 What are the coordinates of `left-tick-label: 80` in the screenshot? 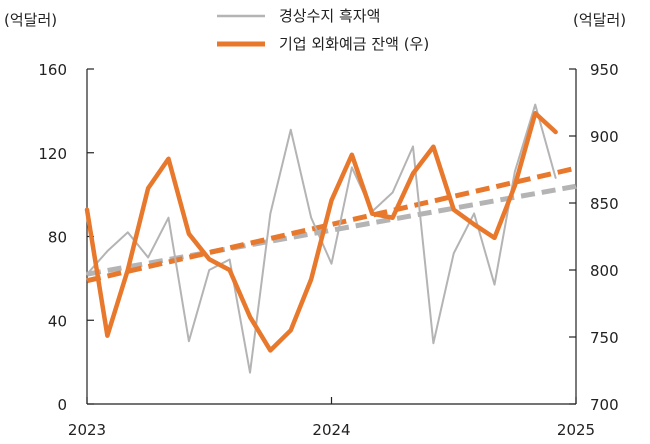 It's located at (57, 238).